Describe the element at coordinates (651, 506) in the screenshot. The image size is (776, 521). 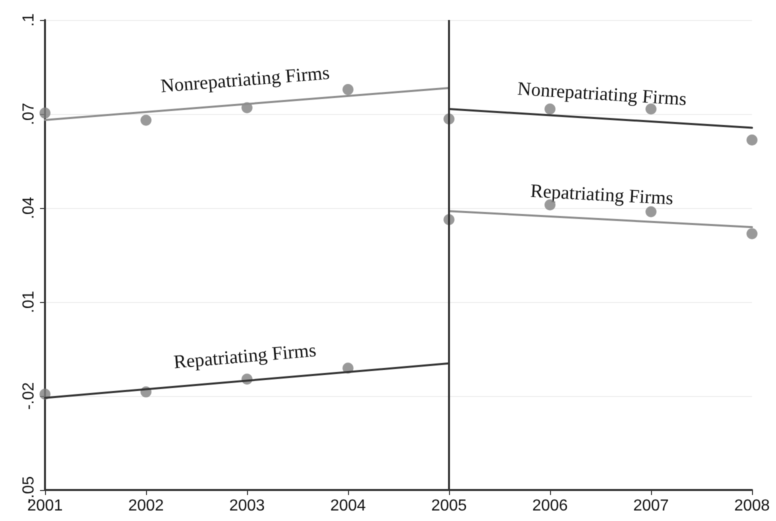
I see `x-tick-label: 2007` at that location.